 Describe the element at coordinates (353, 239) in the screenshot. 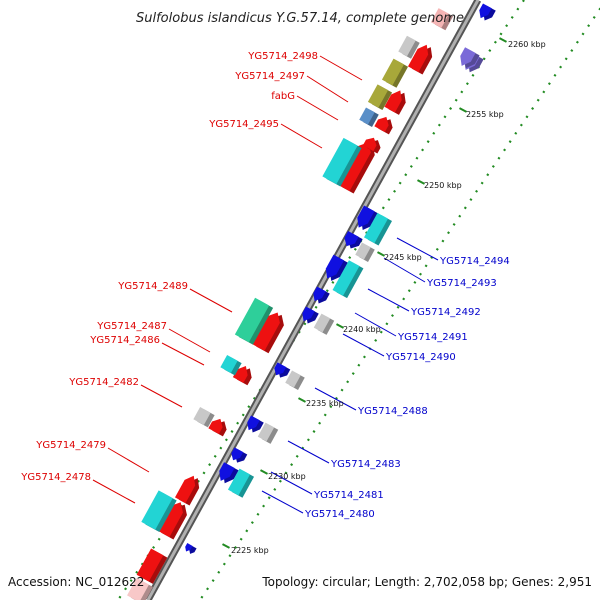

I see `gene-reverse-2494b` at that location.